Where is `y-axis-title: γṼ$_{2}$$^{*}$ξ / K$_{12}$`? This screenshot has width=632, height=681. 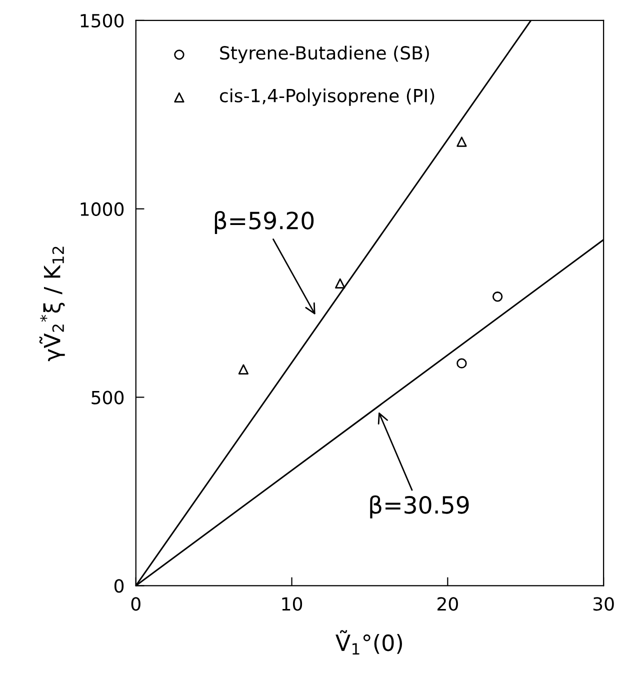 y-axis-title: γṼ$_{2}$$^{*}$ξ / K$_{12}$ is located at coordinates (52, 304).